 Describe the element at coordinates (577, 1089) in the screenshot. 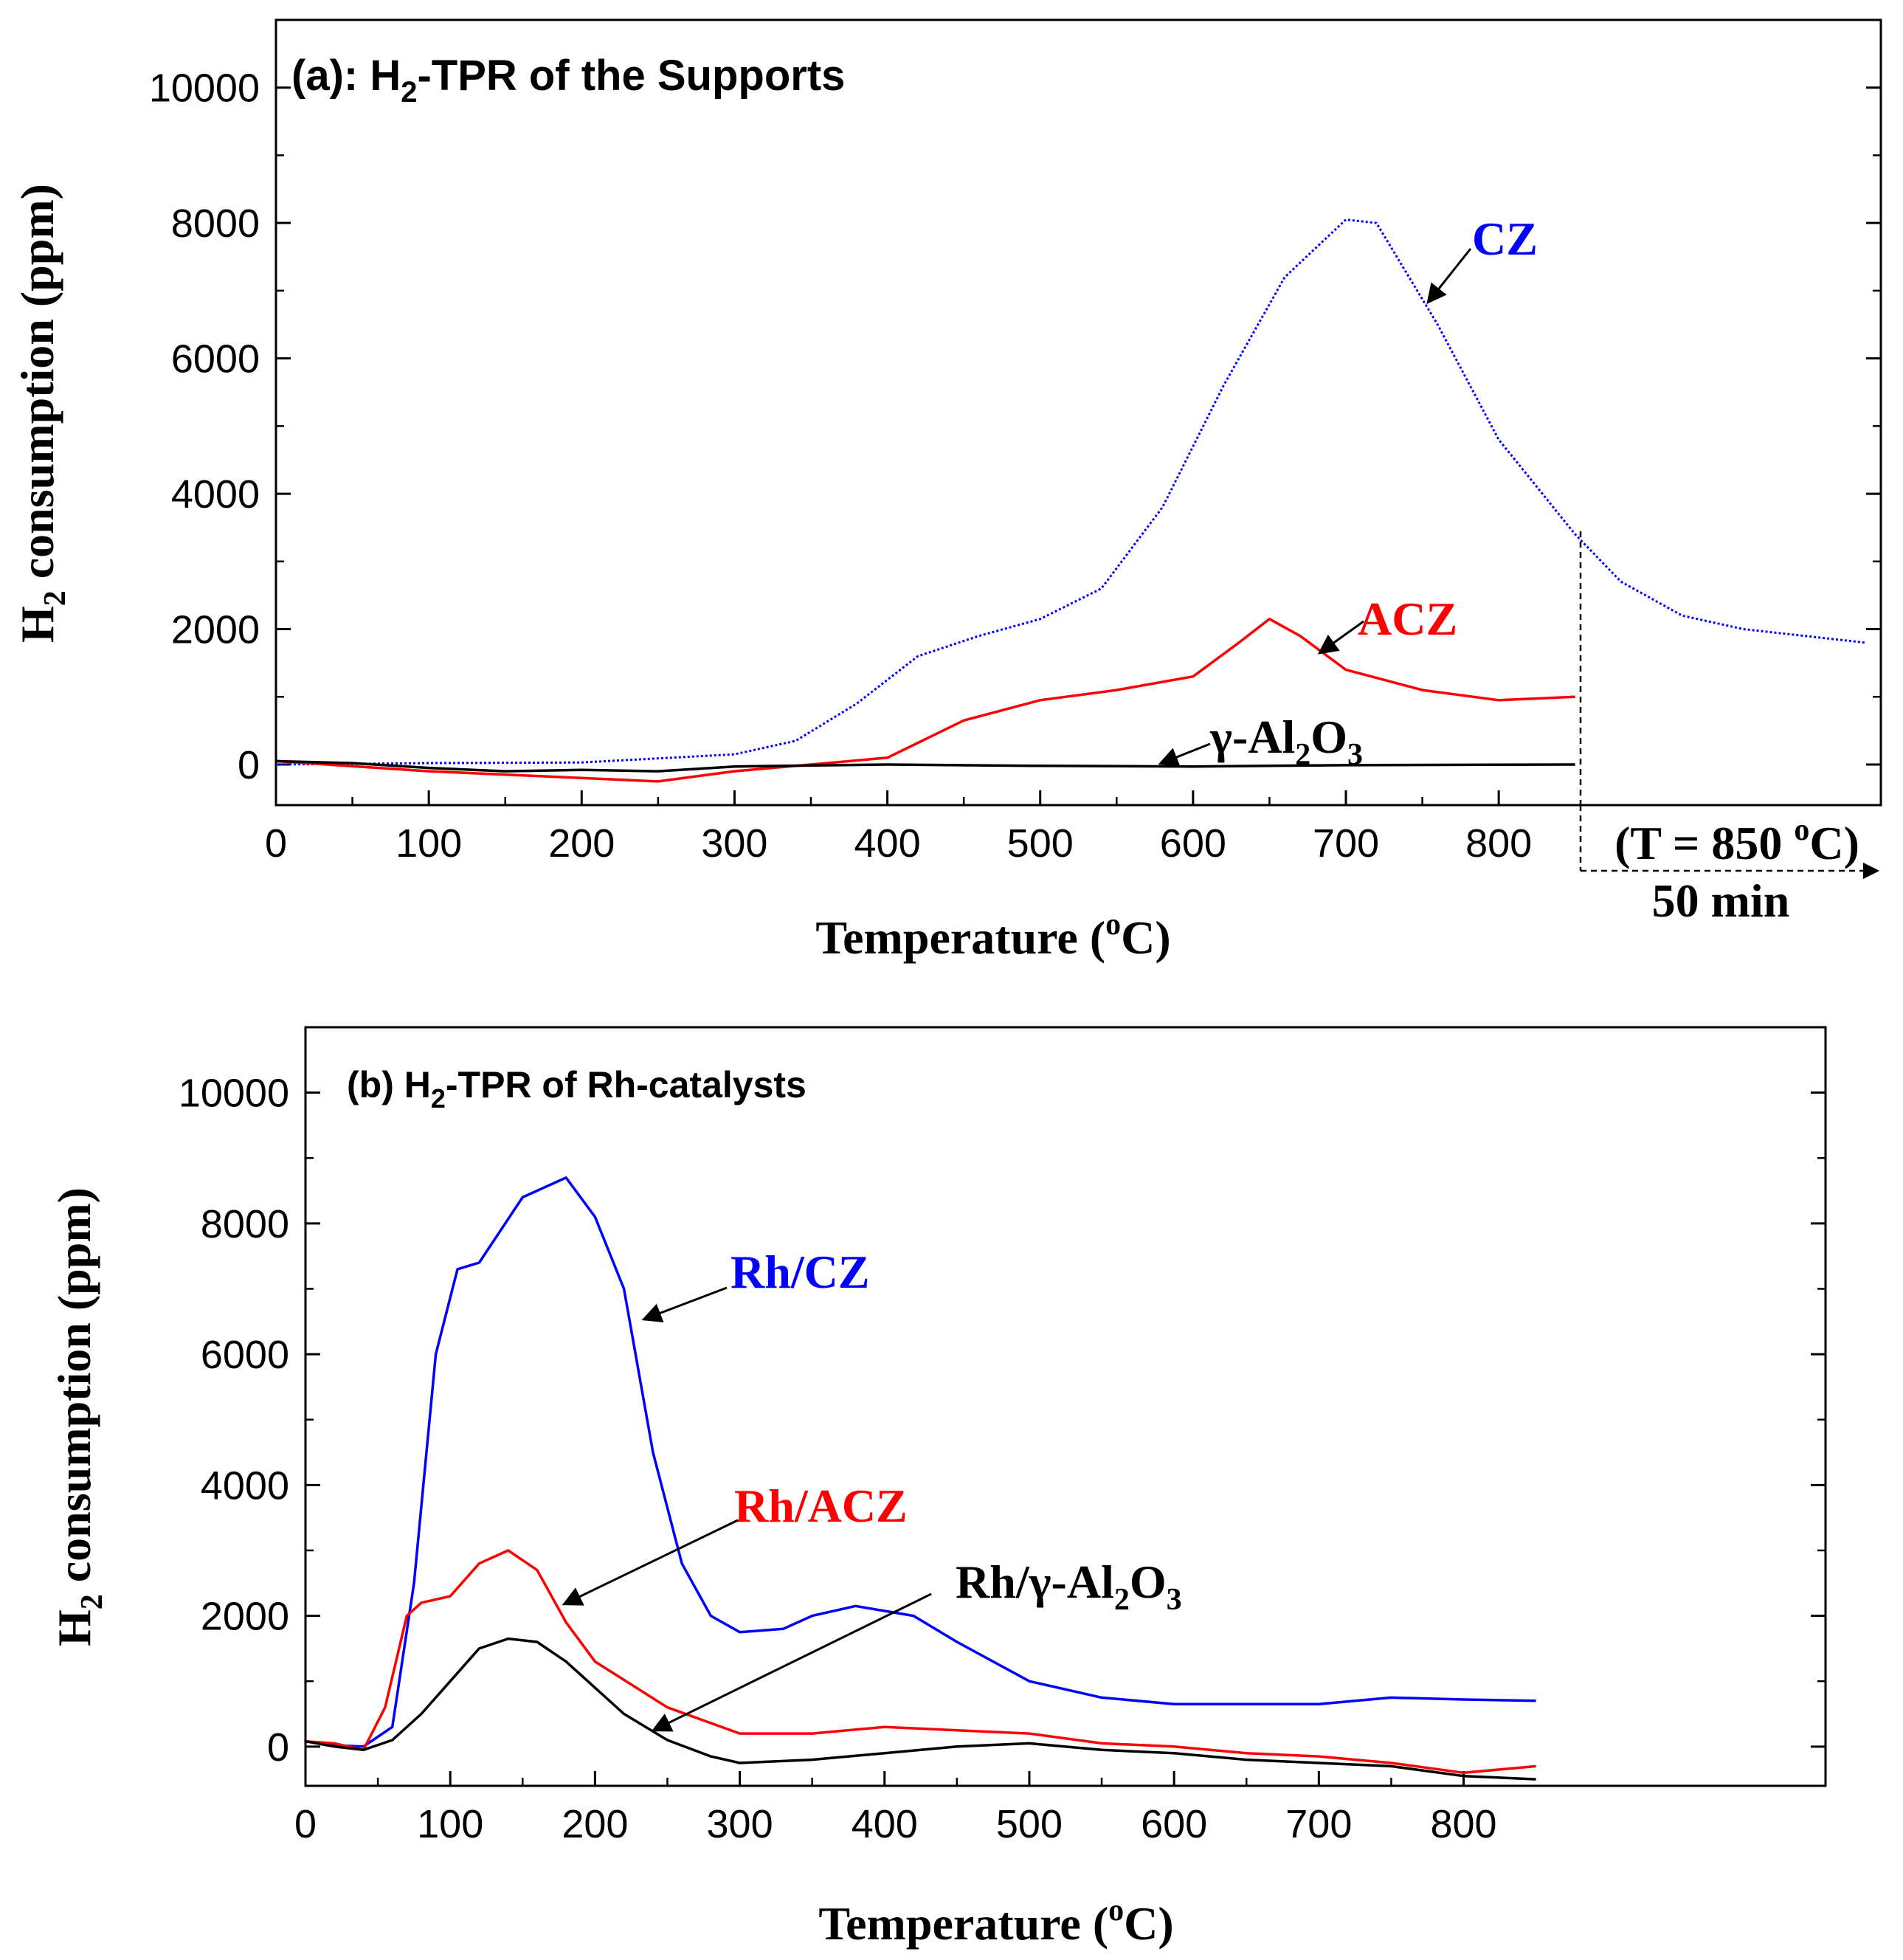

I see `panel-b-title: (b) H2-TPR of Rh-catalysts` at that location.